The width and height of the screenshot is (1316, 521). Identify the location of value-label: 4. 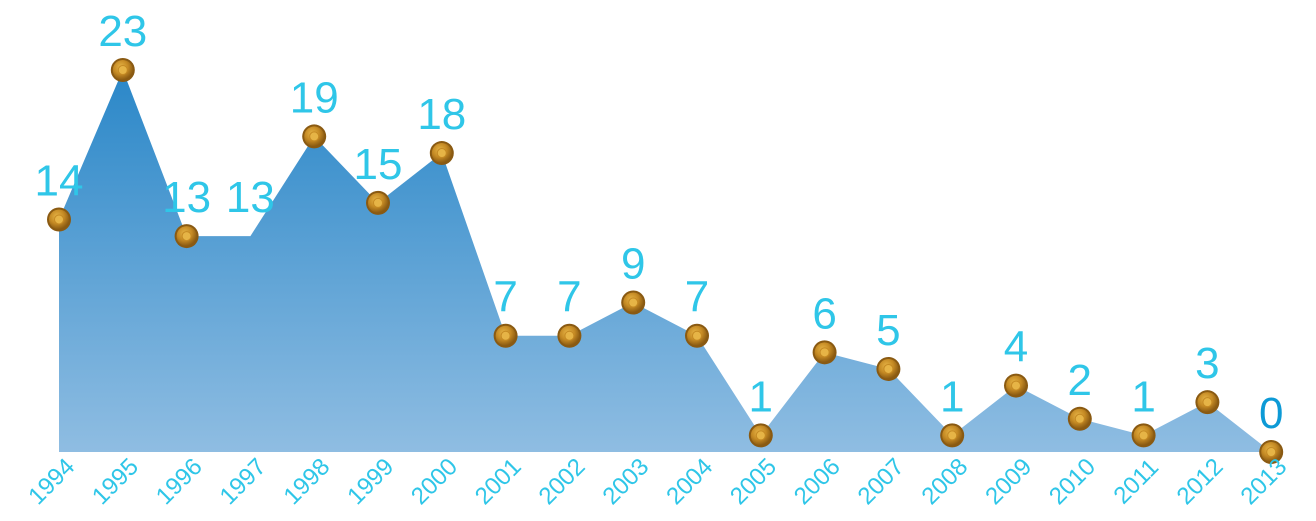
(1016, 347).